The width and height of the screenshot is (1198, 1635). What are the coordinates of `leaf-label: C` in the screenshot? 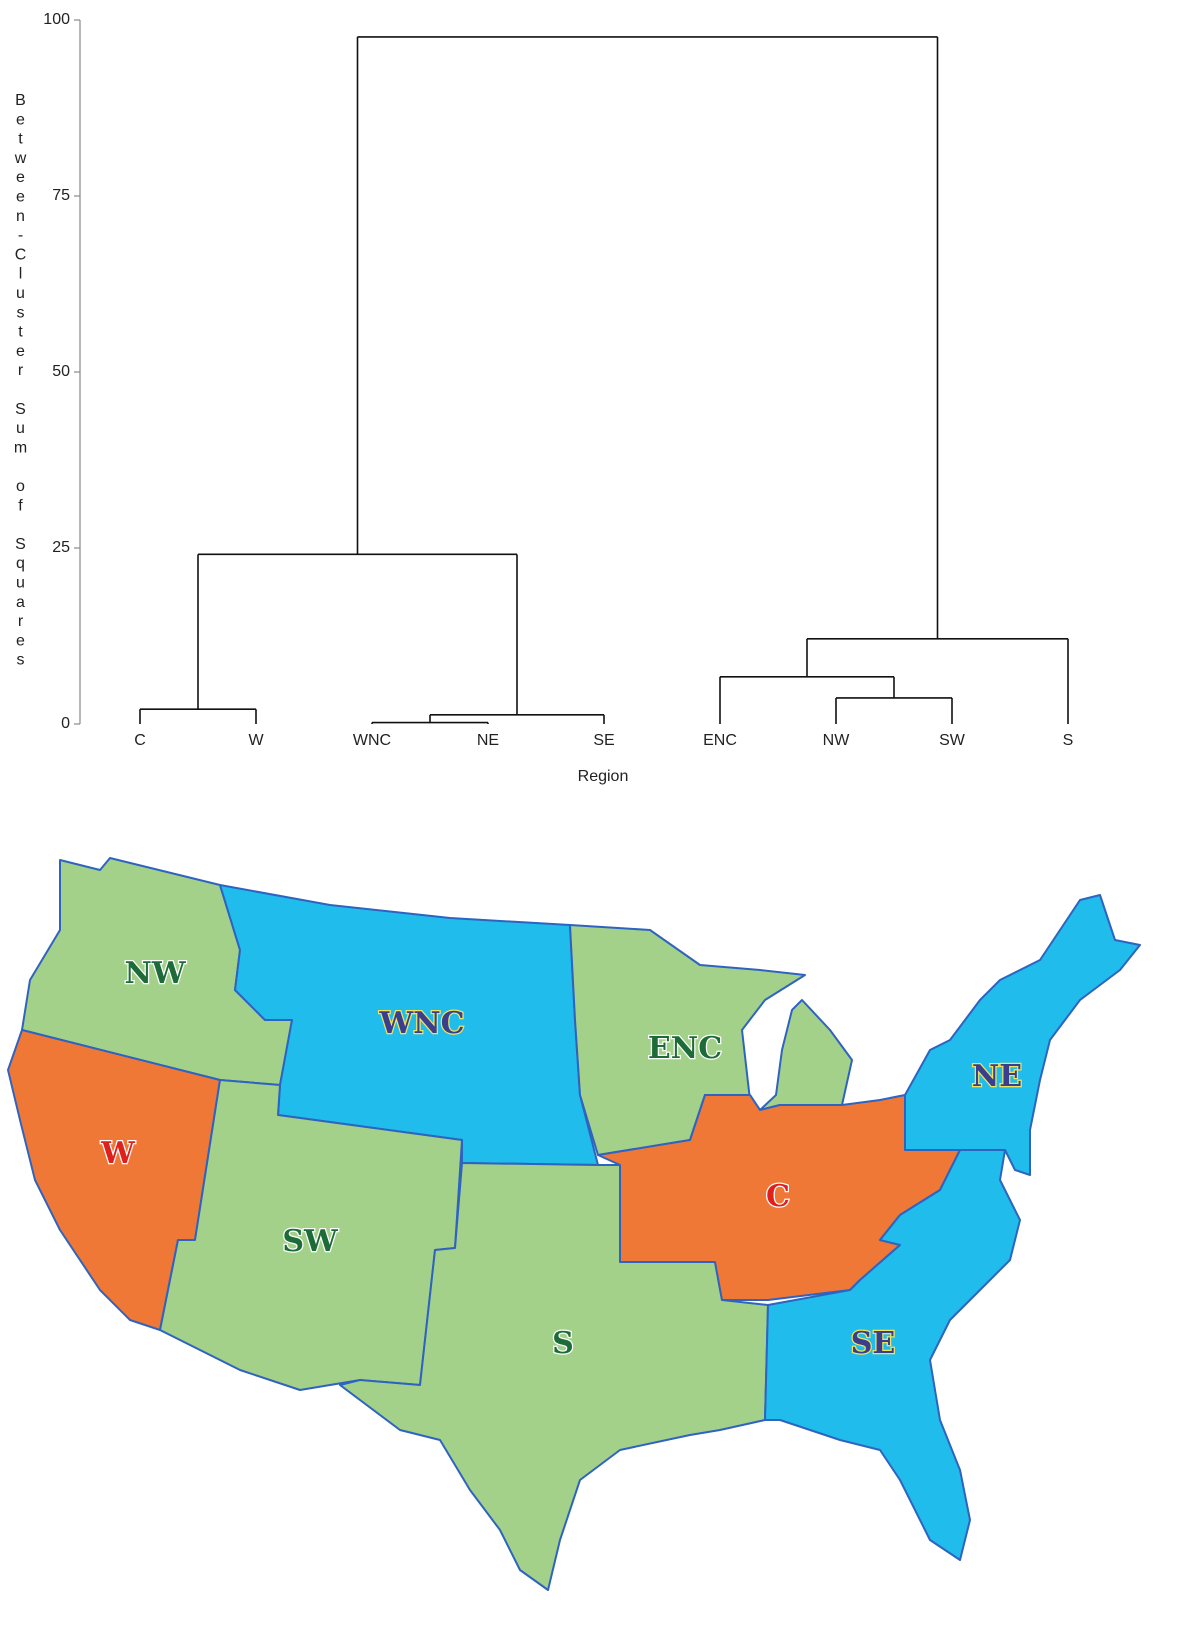 It's located at (140, 740).